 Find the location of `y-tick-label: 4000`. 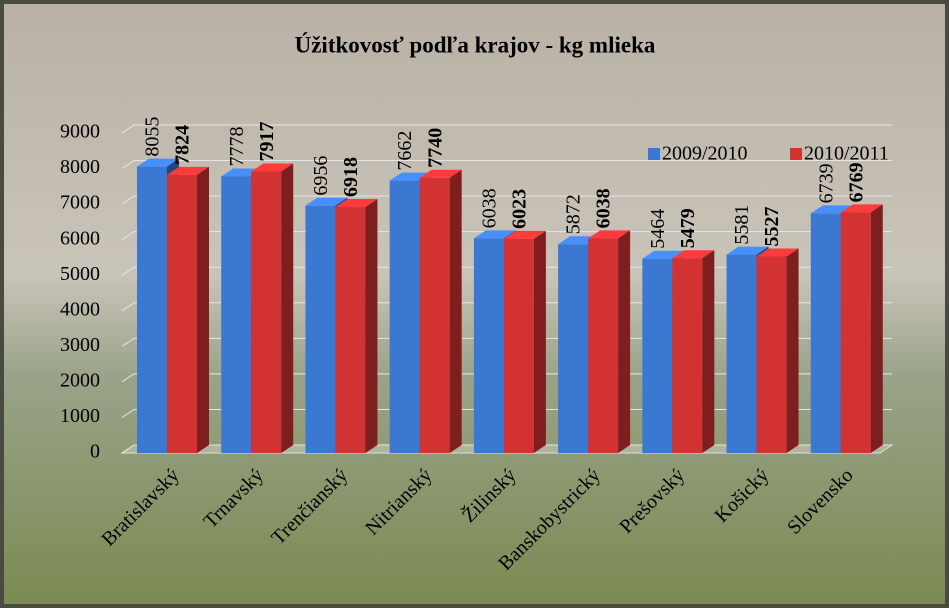

y-tick-label: 4000 is located at coordinates (80, 309).